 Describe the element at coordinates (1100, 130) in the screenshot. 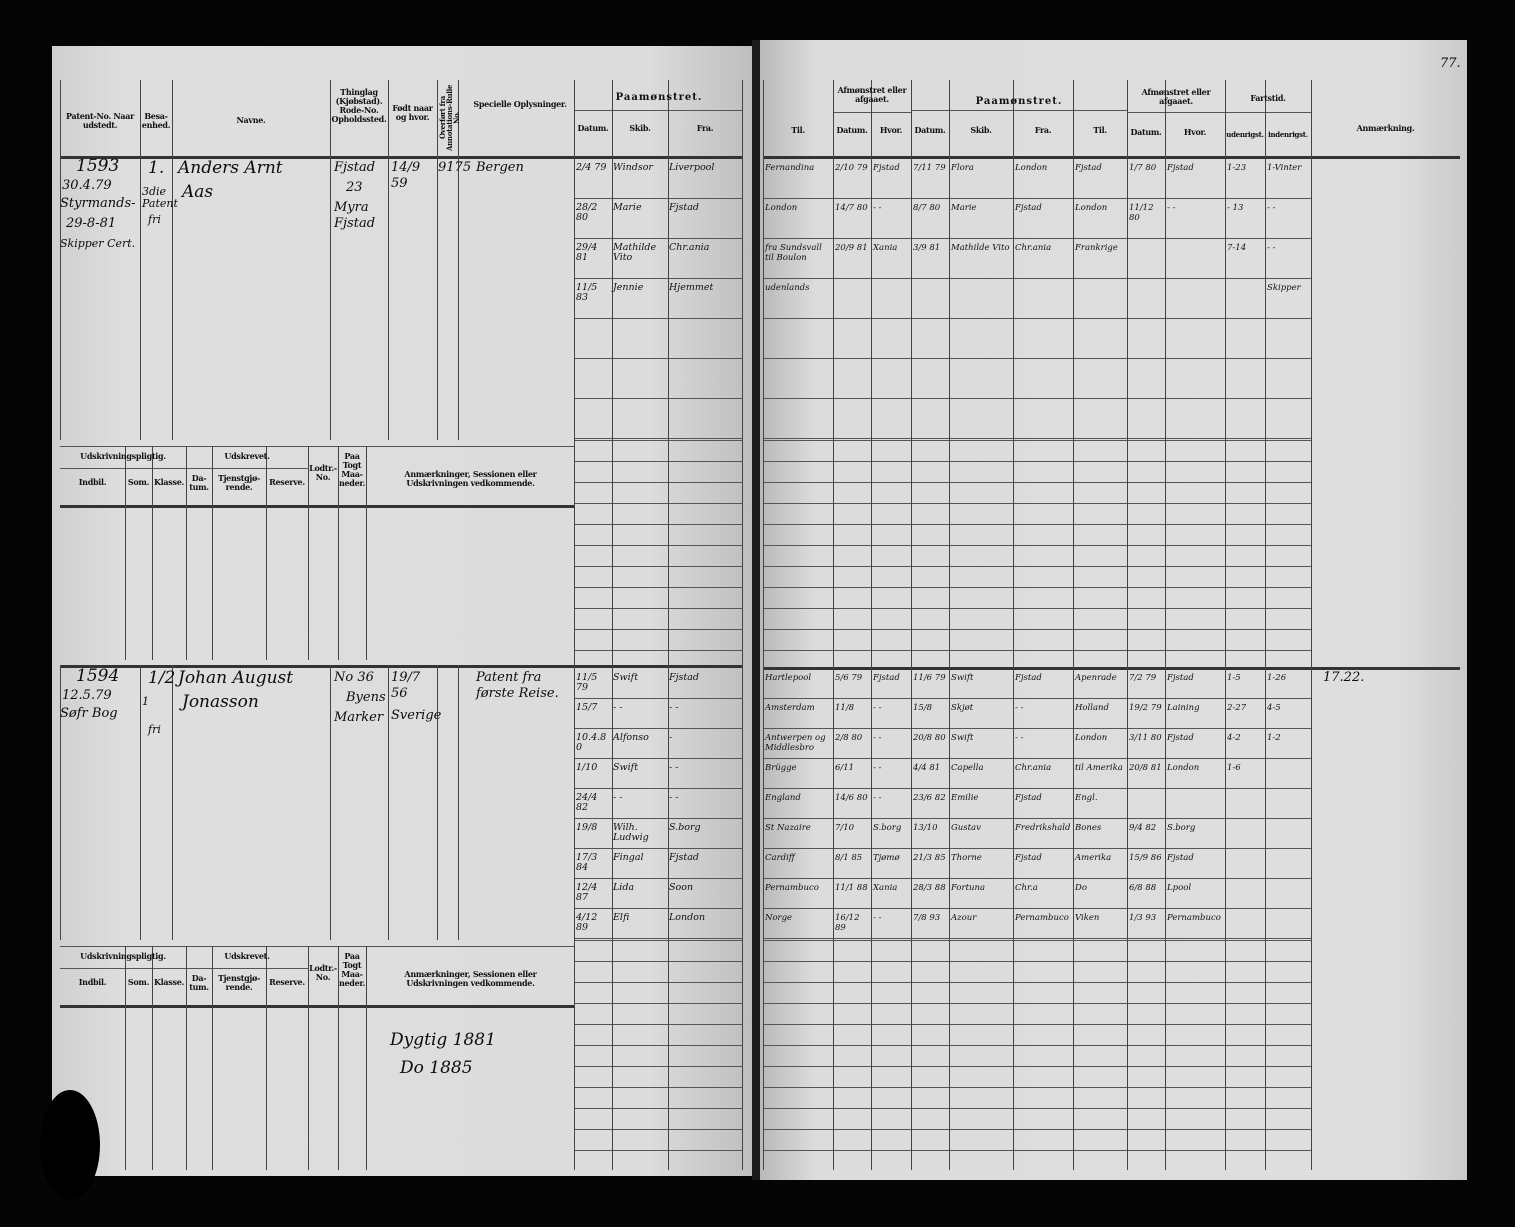

I see `header-til-2: Til.` at that location.